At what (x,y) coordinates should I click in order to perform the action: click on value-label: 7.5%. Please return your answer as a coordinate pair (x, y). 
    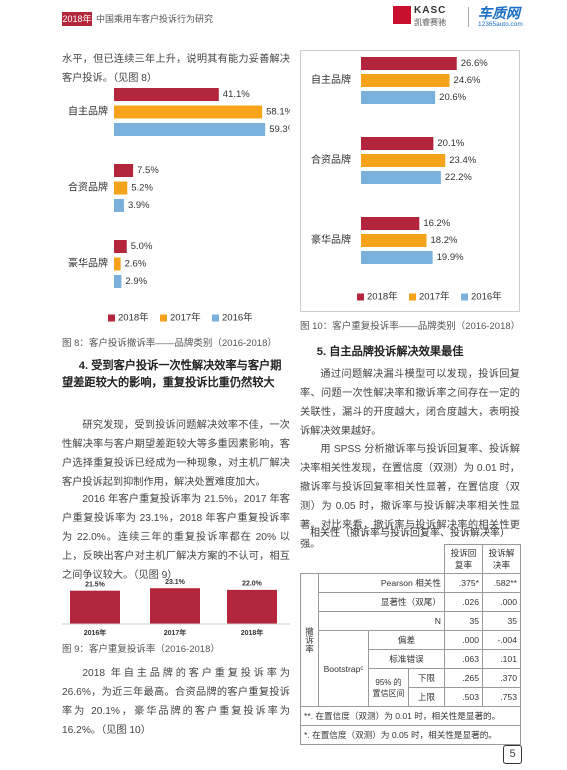
    Looking at the image, I should click on (148, 170).